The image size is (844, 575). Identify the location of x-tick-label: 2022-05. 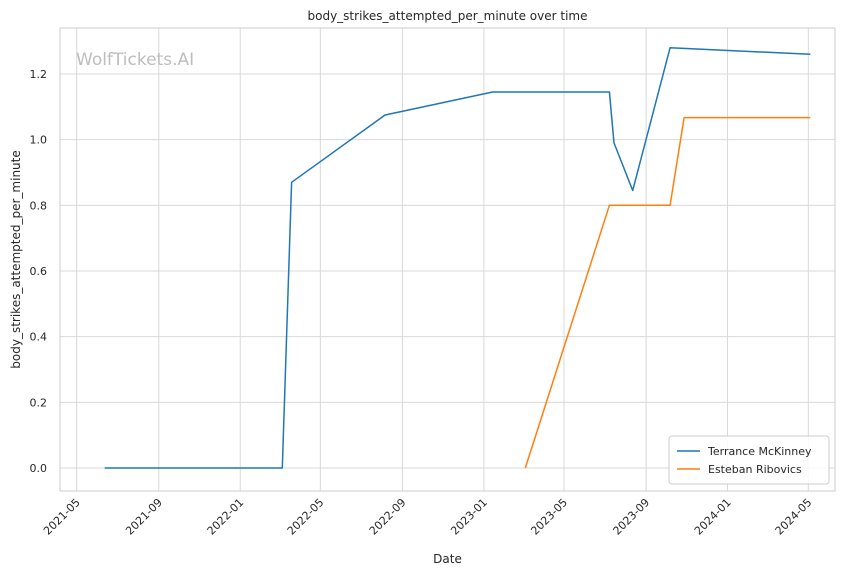
(306, 517).